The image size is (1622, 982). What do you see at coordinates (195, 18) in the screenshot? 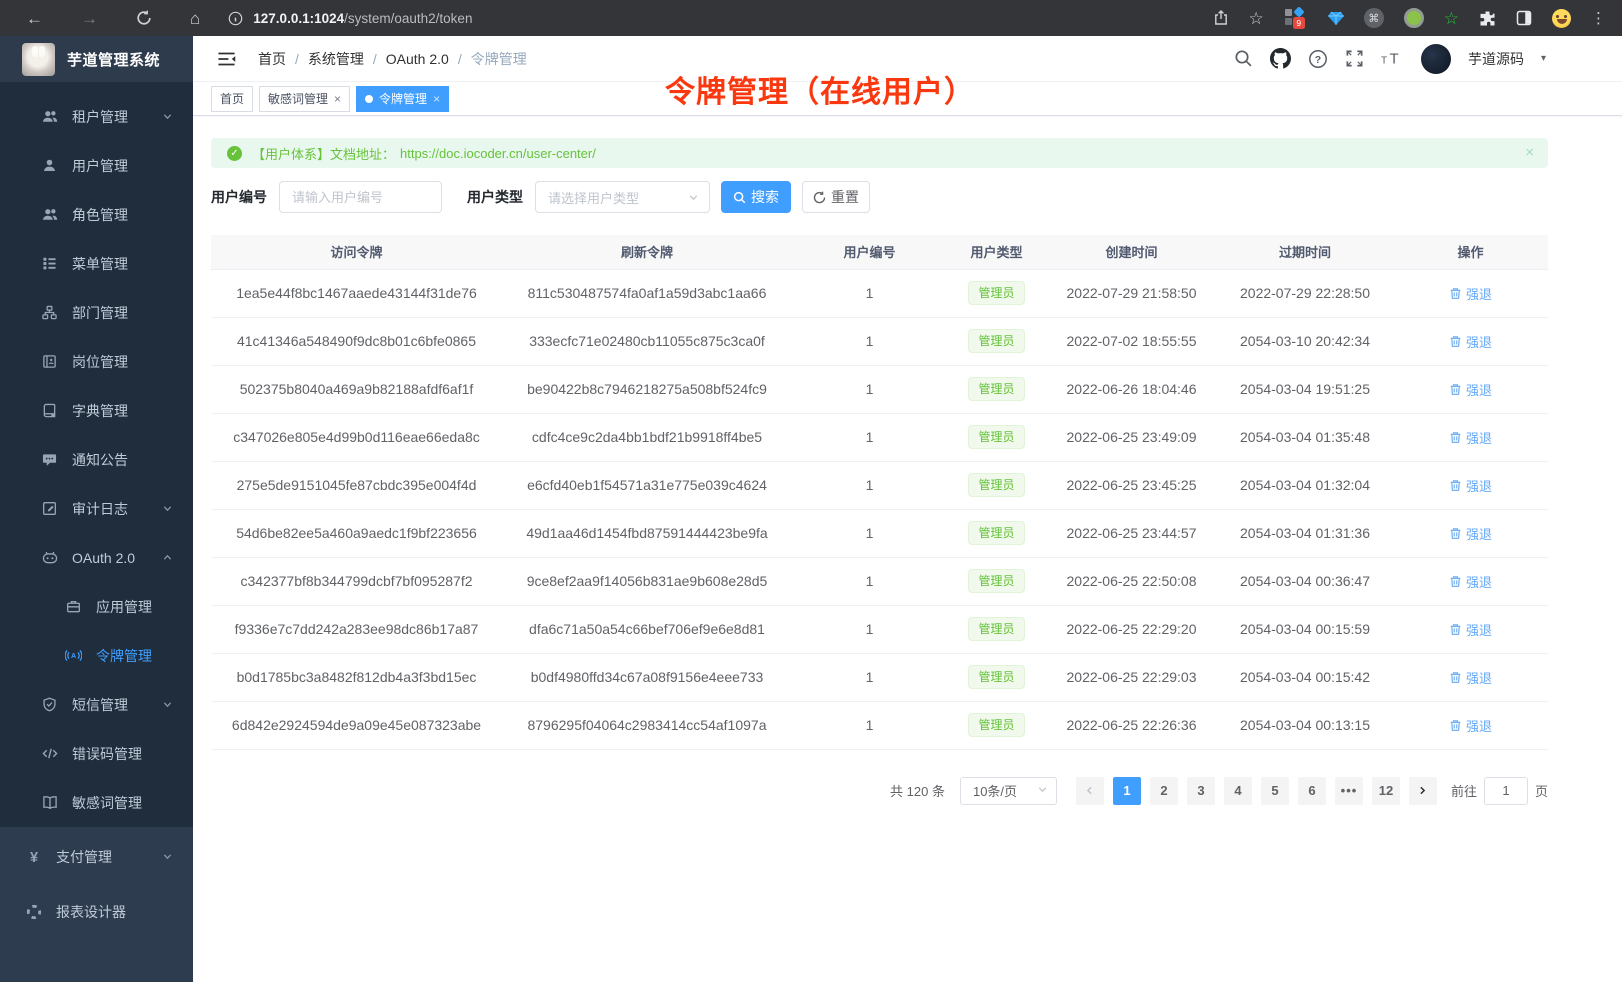
I see `browser-home-button: ⌂` at bounding box center [195, 18].